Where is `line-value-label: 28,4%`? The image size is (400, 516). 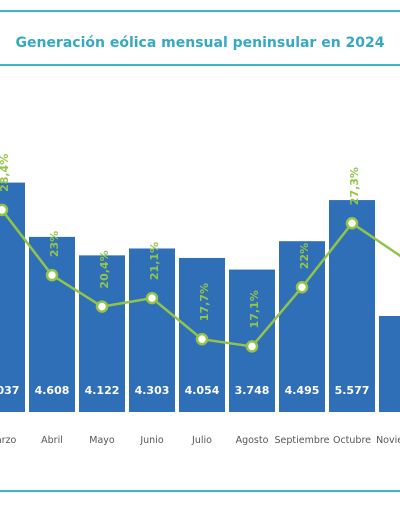
line-value-label: 28,4% is located at coordinates (5, 173).